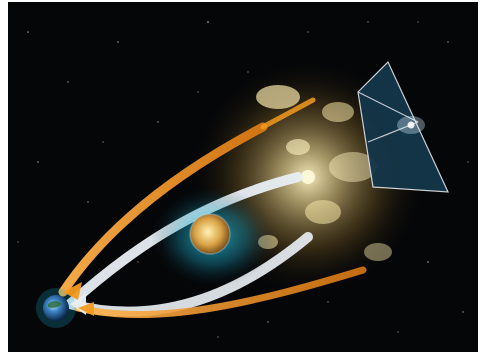 The height and width of the screenshot is (360, 483). Describe the element at coordinates (213, 237) in the screenshot. I see `foreground-galaxy-icon` at that location.